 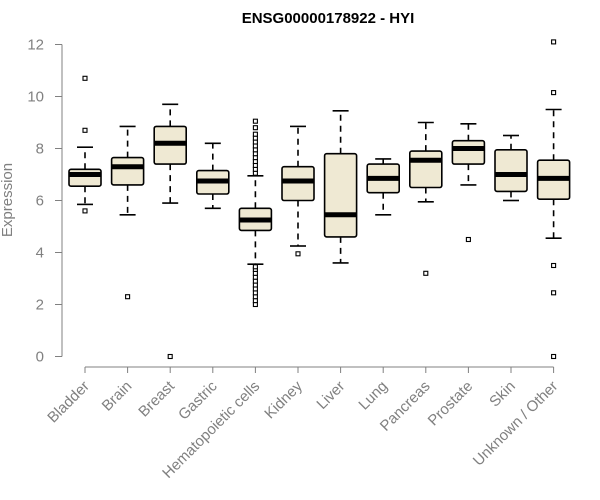 What do you see at coordinates (35, 45) in the screenshot?
I see `y-tick-label: 12` at bounding box center [35, 45].